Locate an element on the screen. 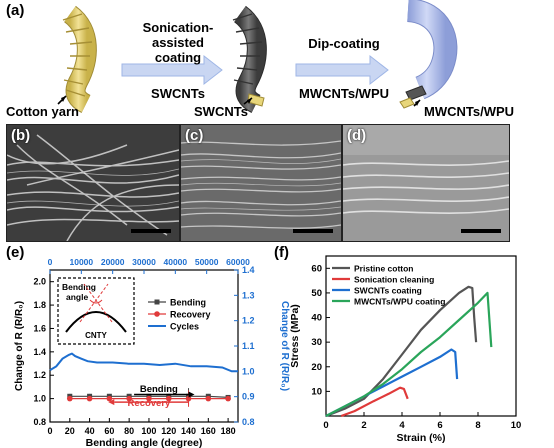 The width and height of the screenshot is (554, 448). x-tick-label-e: 20 is located at coordinates (70, 431).